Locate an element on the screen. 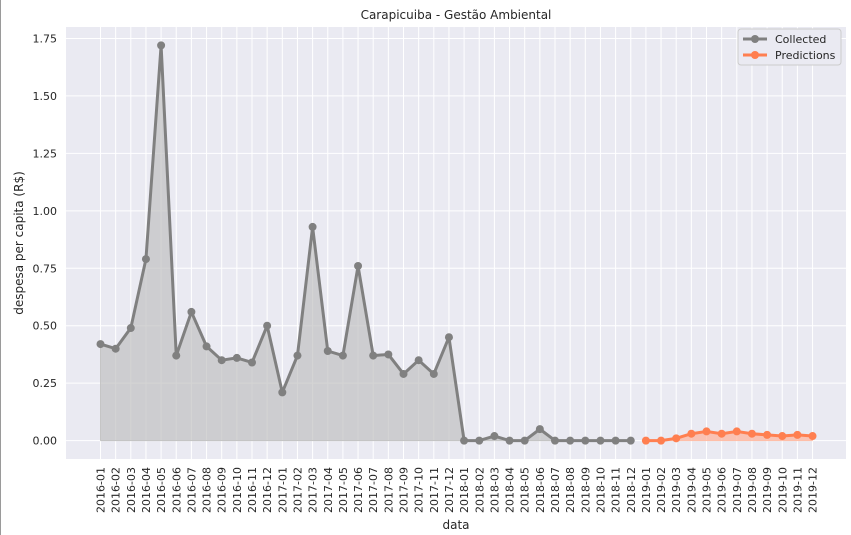  x-tick-label: 2018-02 is located at coordinates (479, 490).